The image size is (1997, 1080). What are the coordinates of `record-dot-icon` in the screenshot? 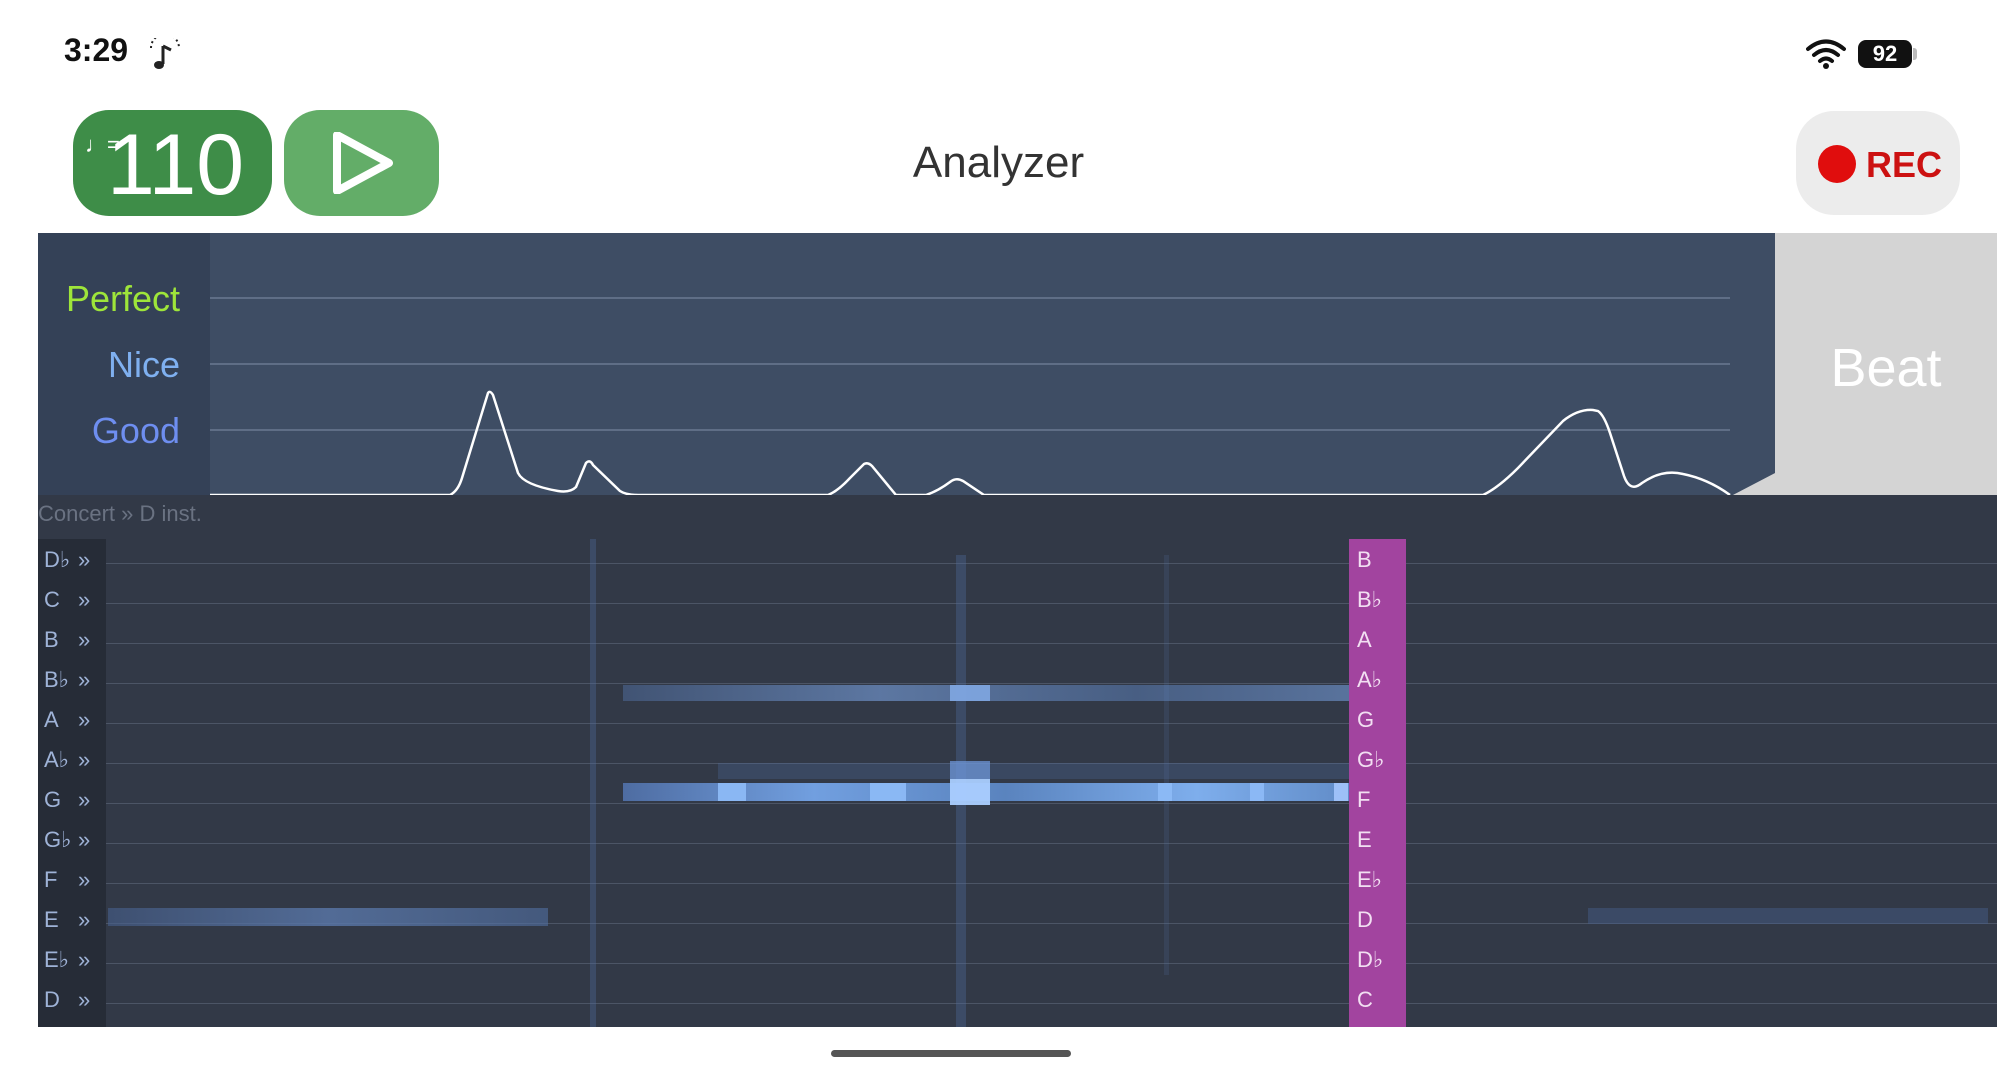 It's located at (1837, 164).